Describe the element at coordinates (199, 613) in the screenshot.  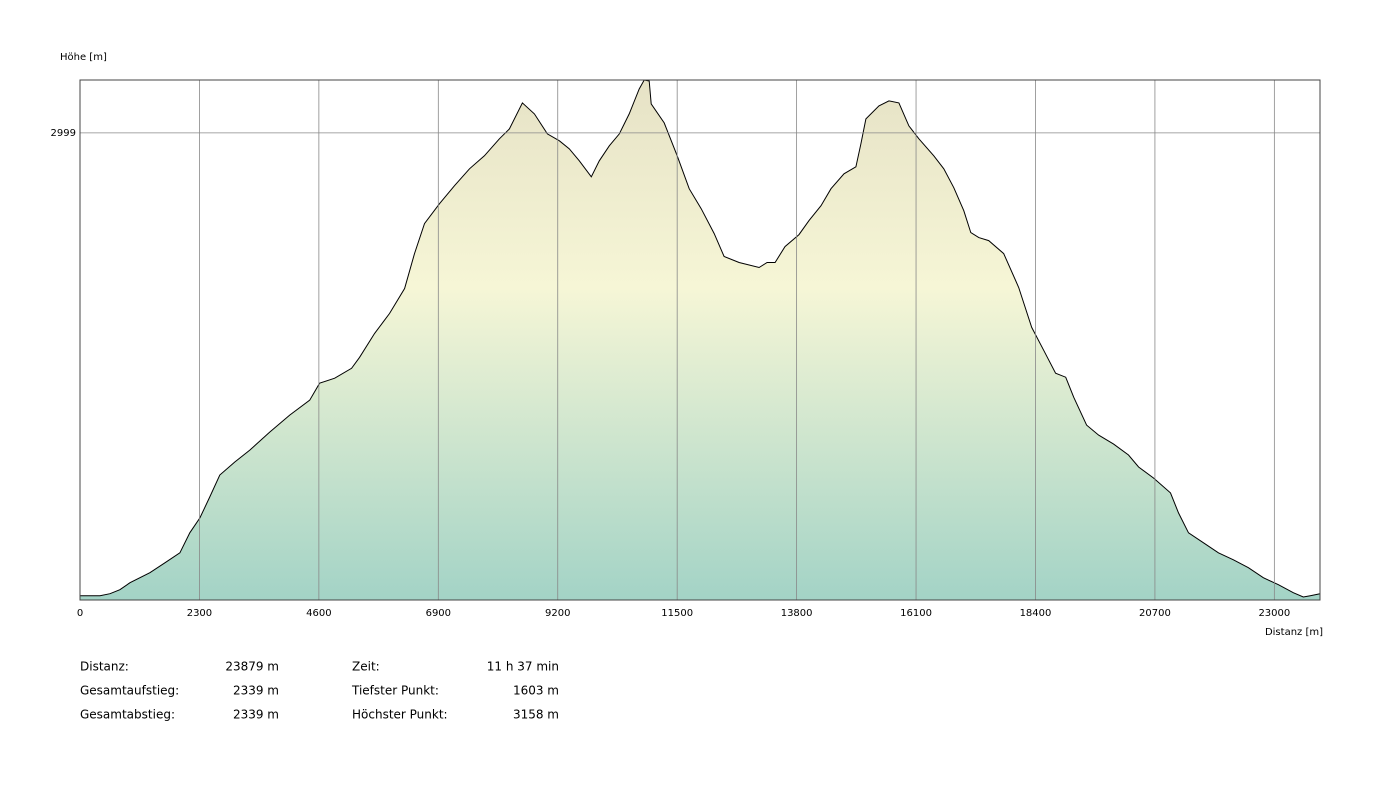
I see `x-tick-label: 2300` at that location.